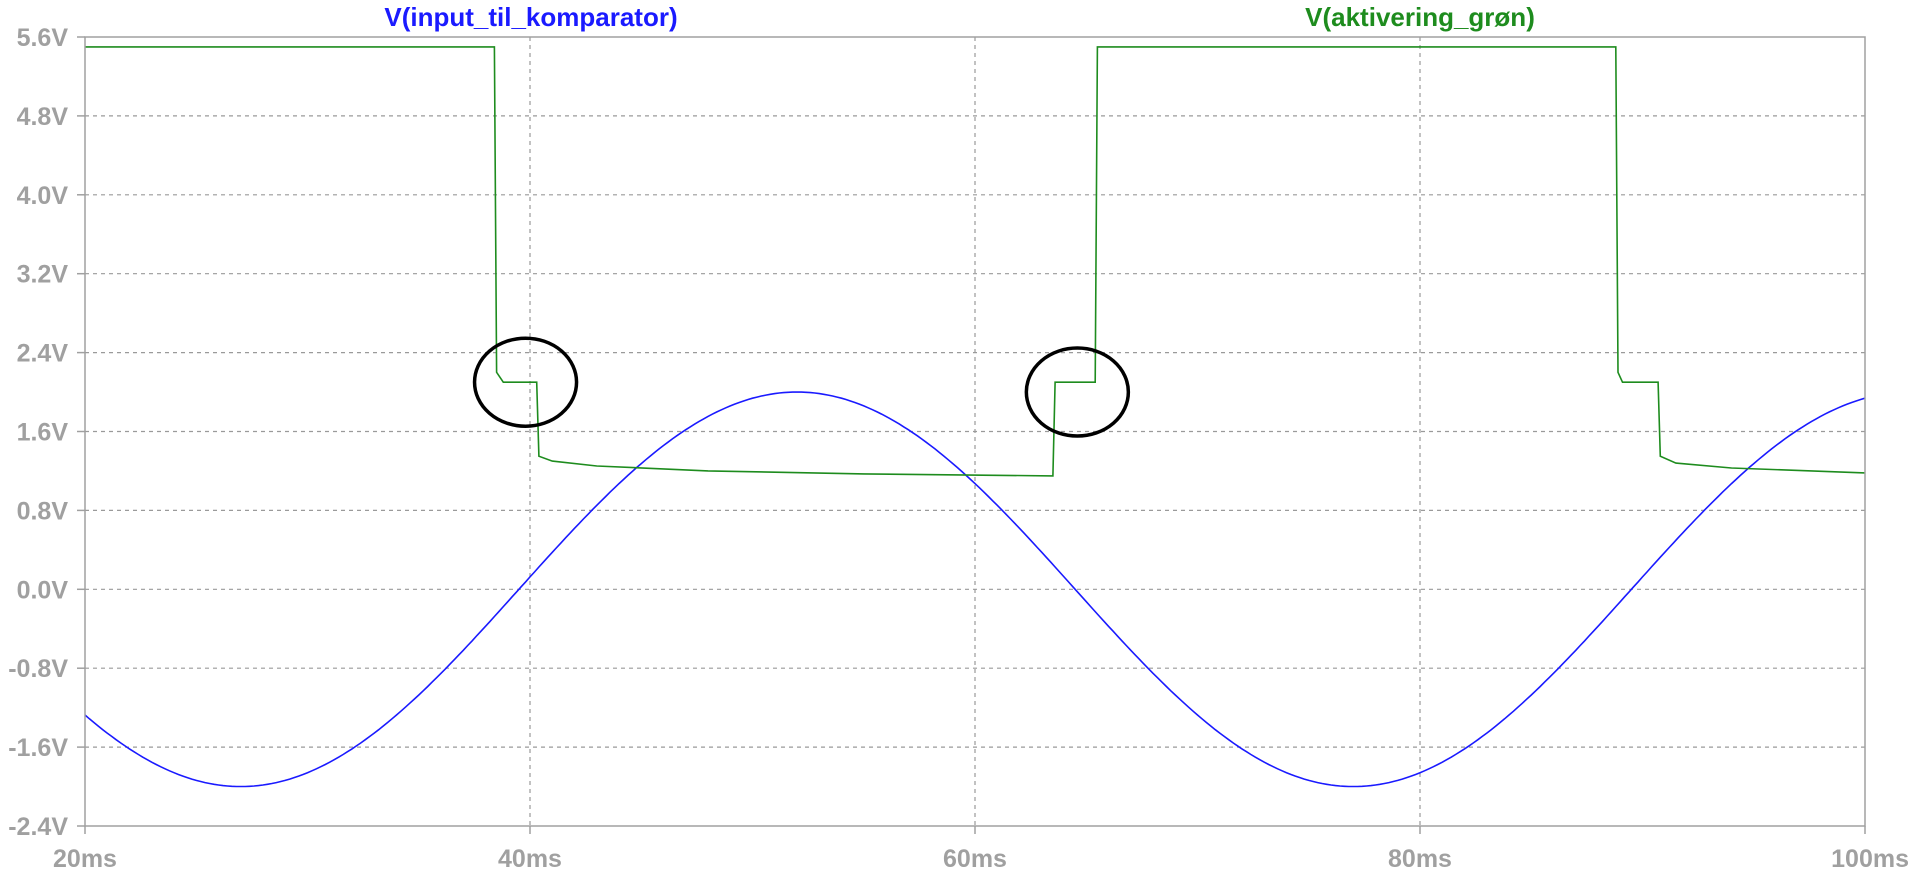 Image resolution: width=1912 pixels, height=872 pixels. I want to click on series-label-aktivering-gron: V(aktivering_grøn), so click(1420, 17).